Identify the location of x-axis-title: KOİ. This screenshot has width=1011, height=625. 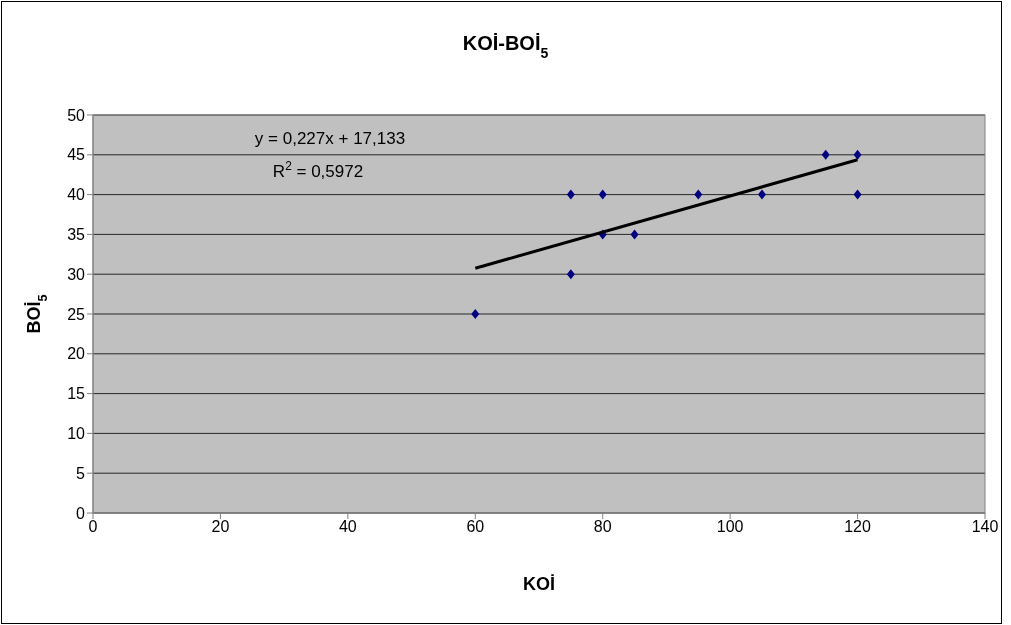
(539, 584).